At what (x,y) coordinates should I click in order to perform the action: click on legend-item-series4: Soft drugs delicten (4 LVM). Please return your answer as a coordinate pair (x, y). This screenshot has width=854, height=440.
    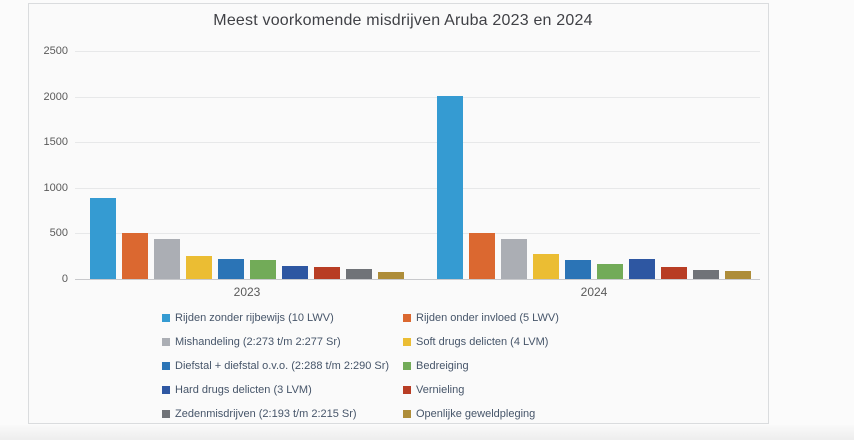
    Looking at the image, I should click on (475, 342).